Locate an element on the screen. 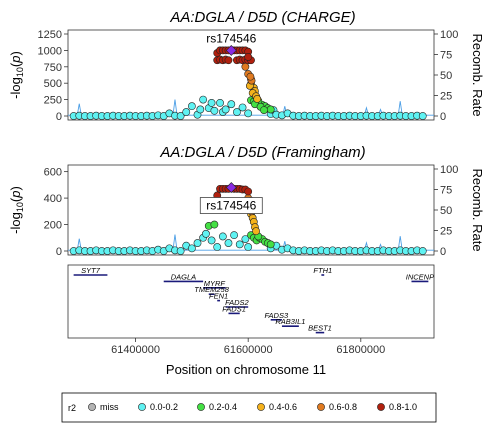 The height and width of the screenshot is (428, 500). panel-framingham-y2label: Recomb. Rate is located at coordinates (477, 209).